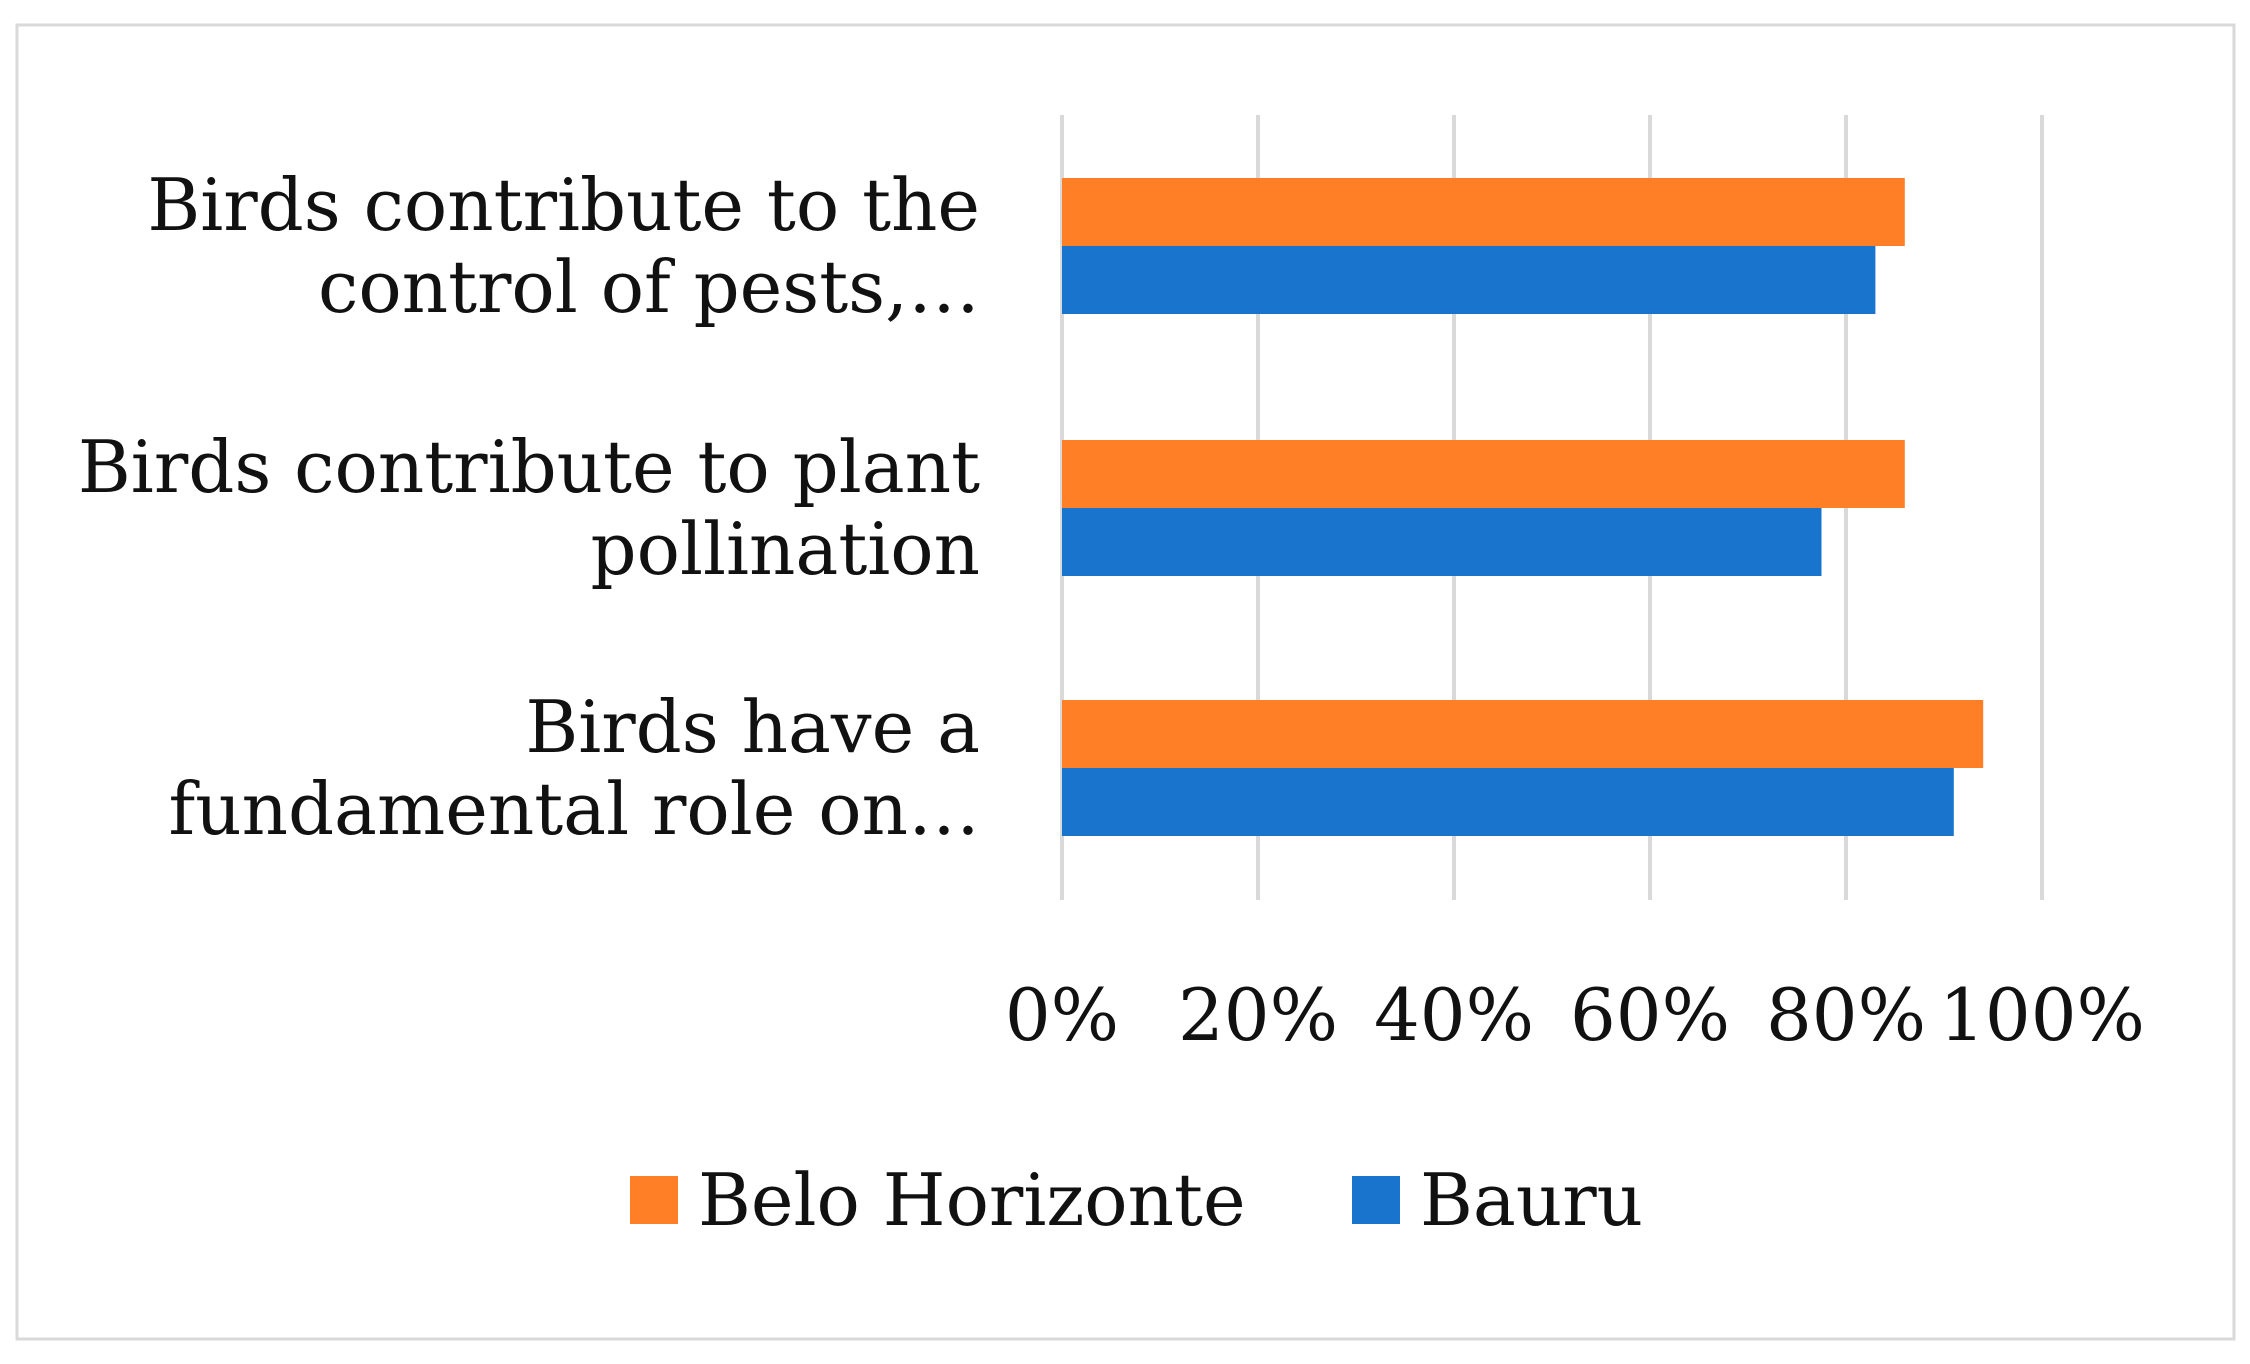  I want to click on category-label-line: Birds have a, so click(752, 727).